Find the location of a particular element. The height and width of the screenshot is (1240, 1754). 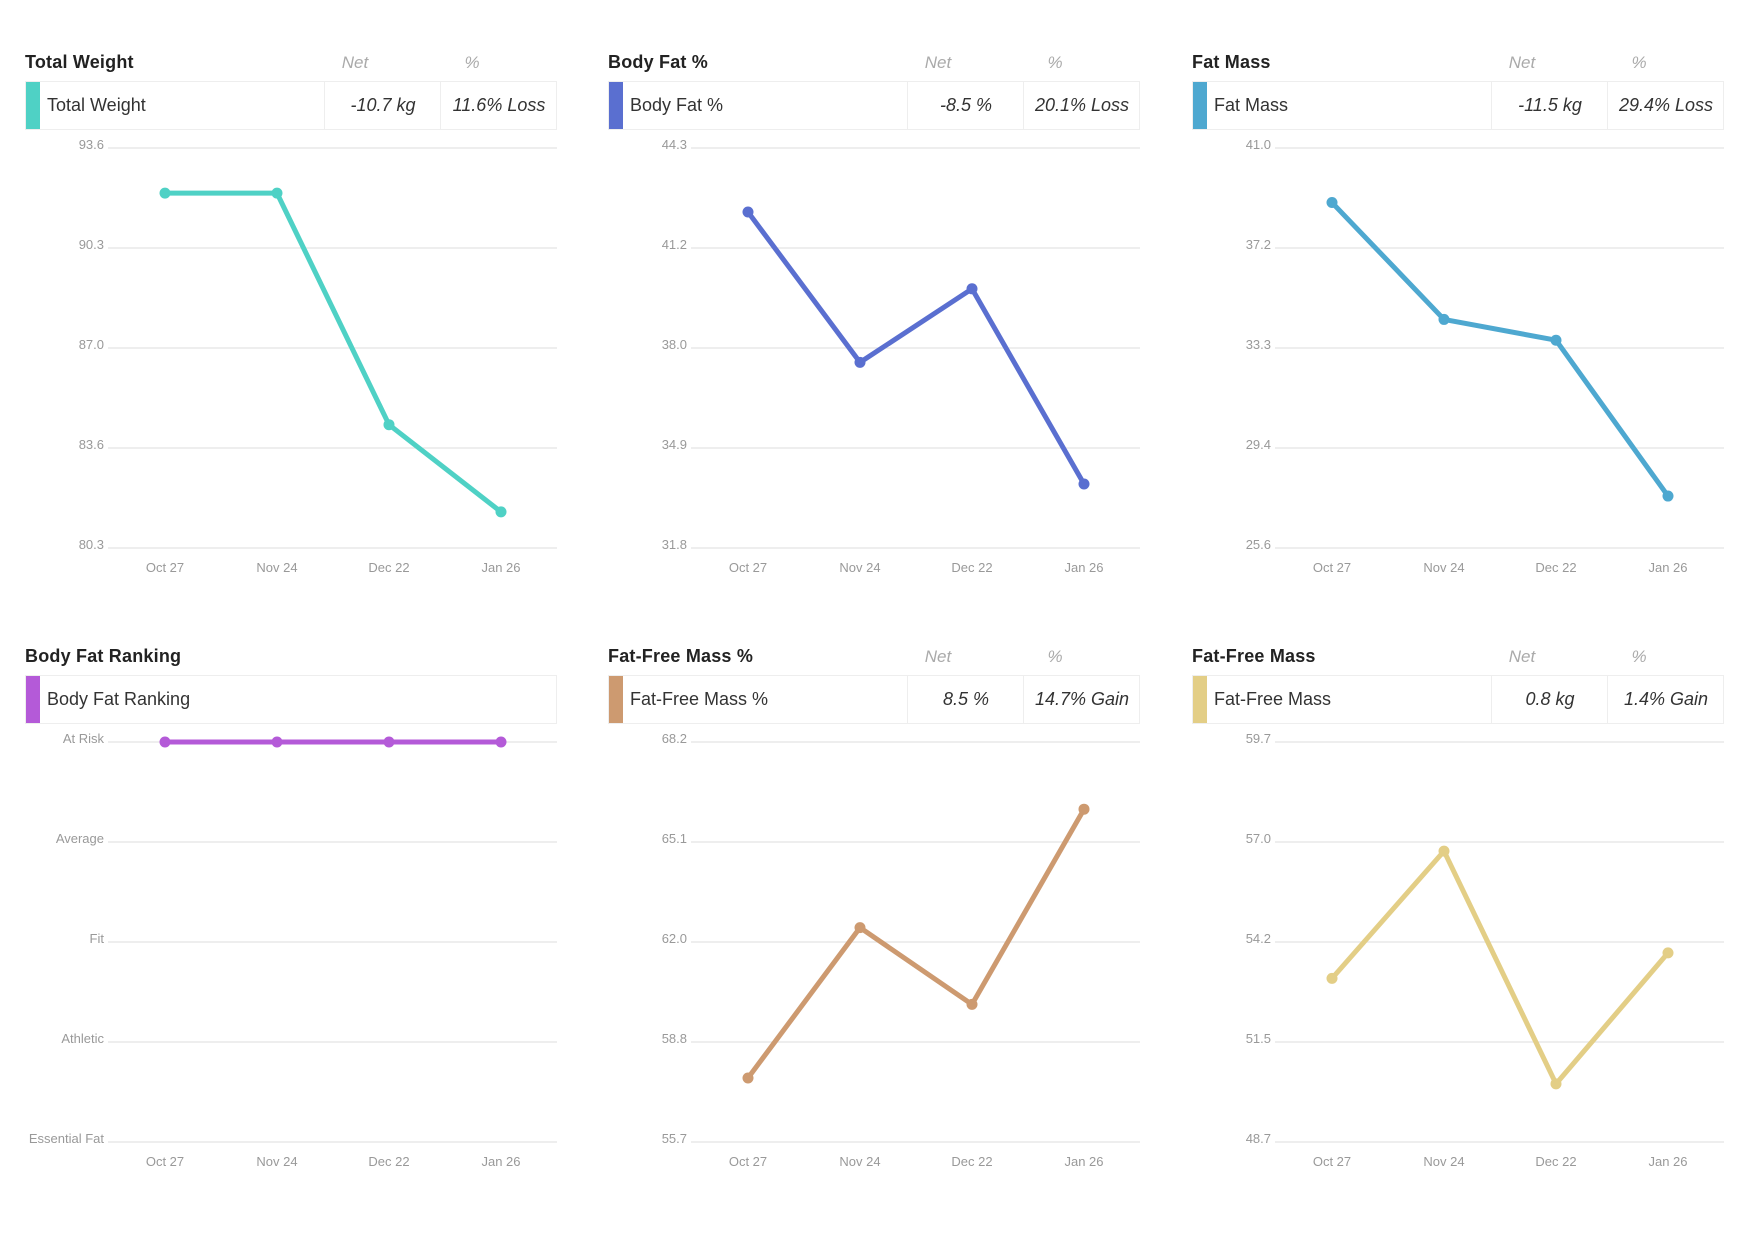

y-tick-label: 41.0 is located at coordinates (1258, 144).